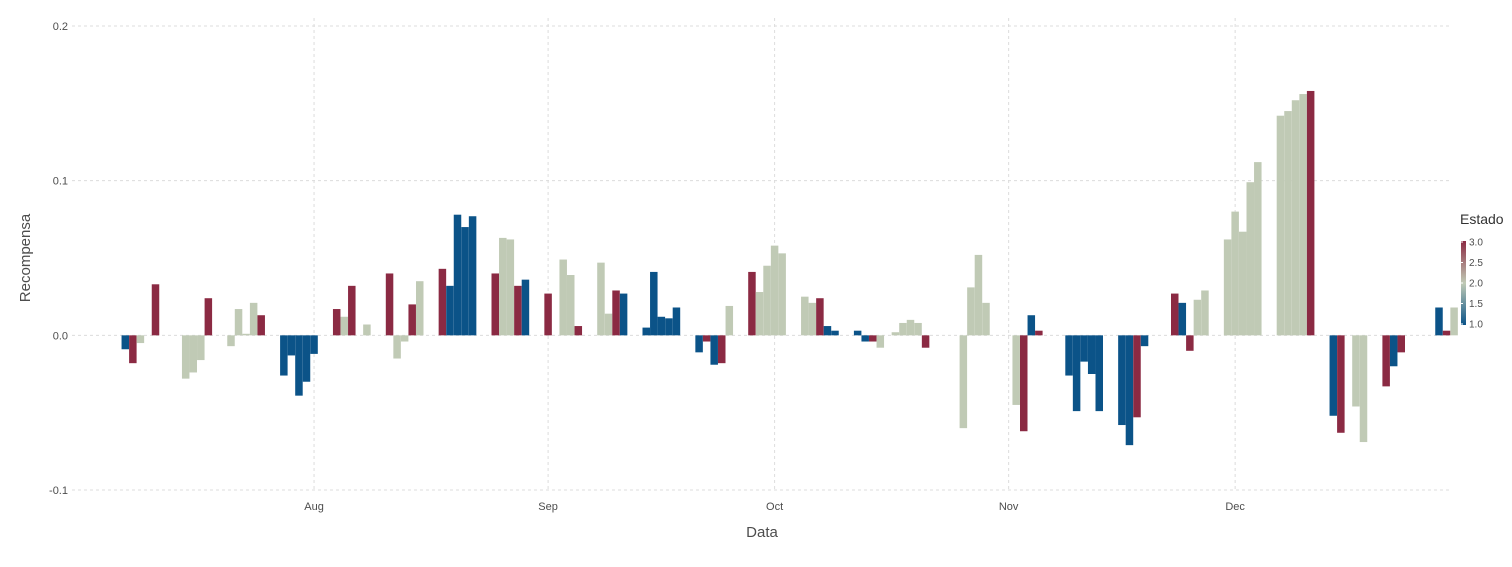  What do you see at coordinates (1463, 283) in the screenshot?
I see `legend-colorbar` at bounding box center [1463, 283].